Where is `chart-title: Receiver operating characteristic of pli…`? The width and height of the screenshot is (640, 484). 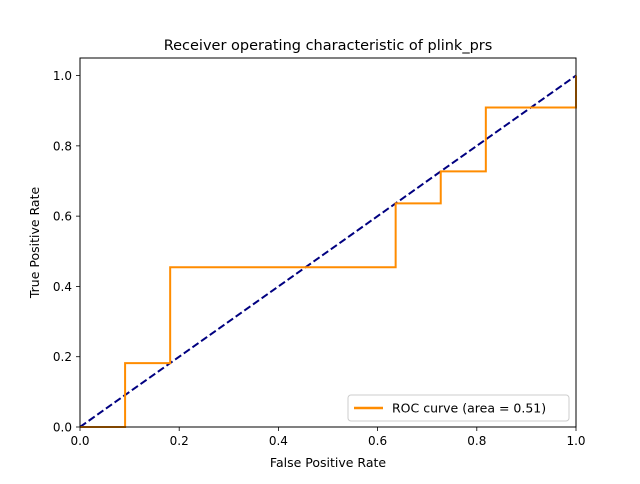 chart-title: Receiver operating characteristic of pli… is located at coordinates (328, 46).